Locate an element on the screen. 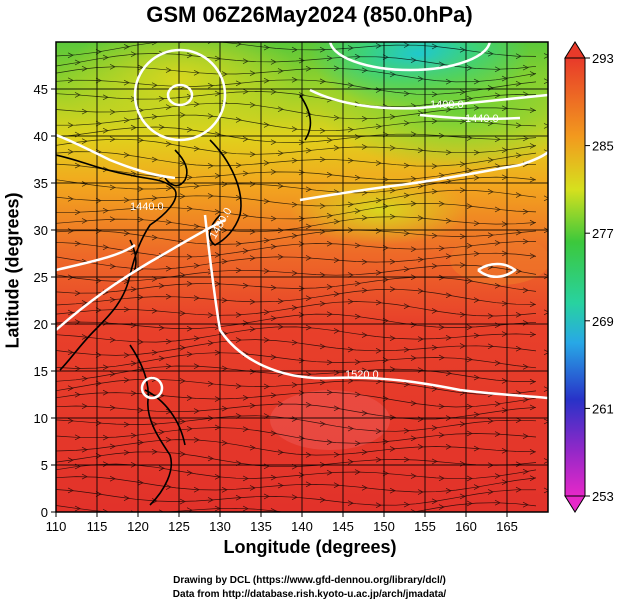  y-tick-label: 35 is located at coordinates (41, 183).